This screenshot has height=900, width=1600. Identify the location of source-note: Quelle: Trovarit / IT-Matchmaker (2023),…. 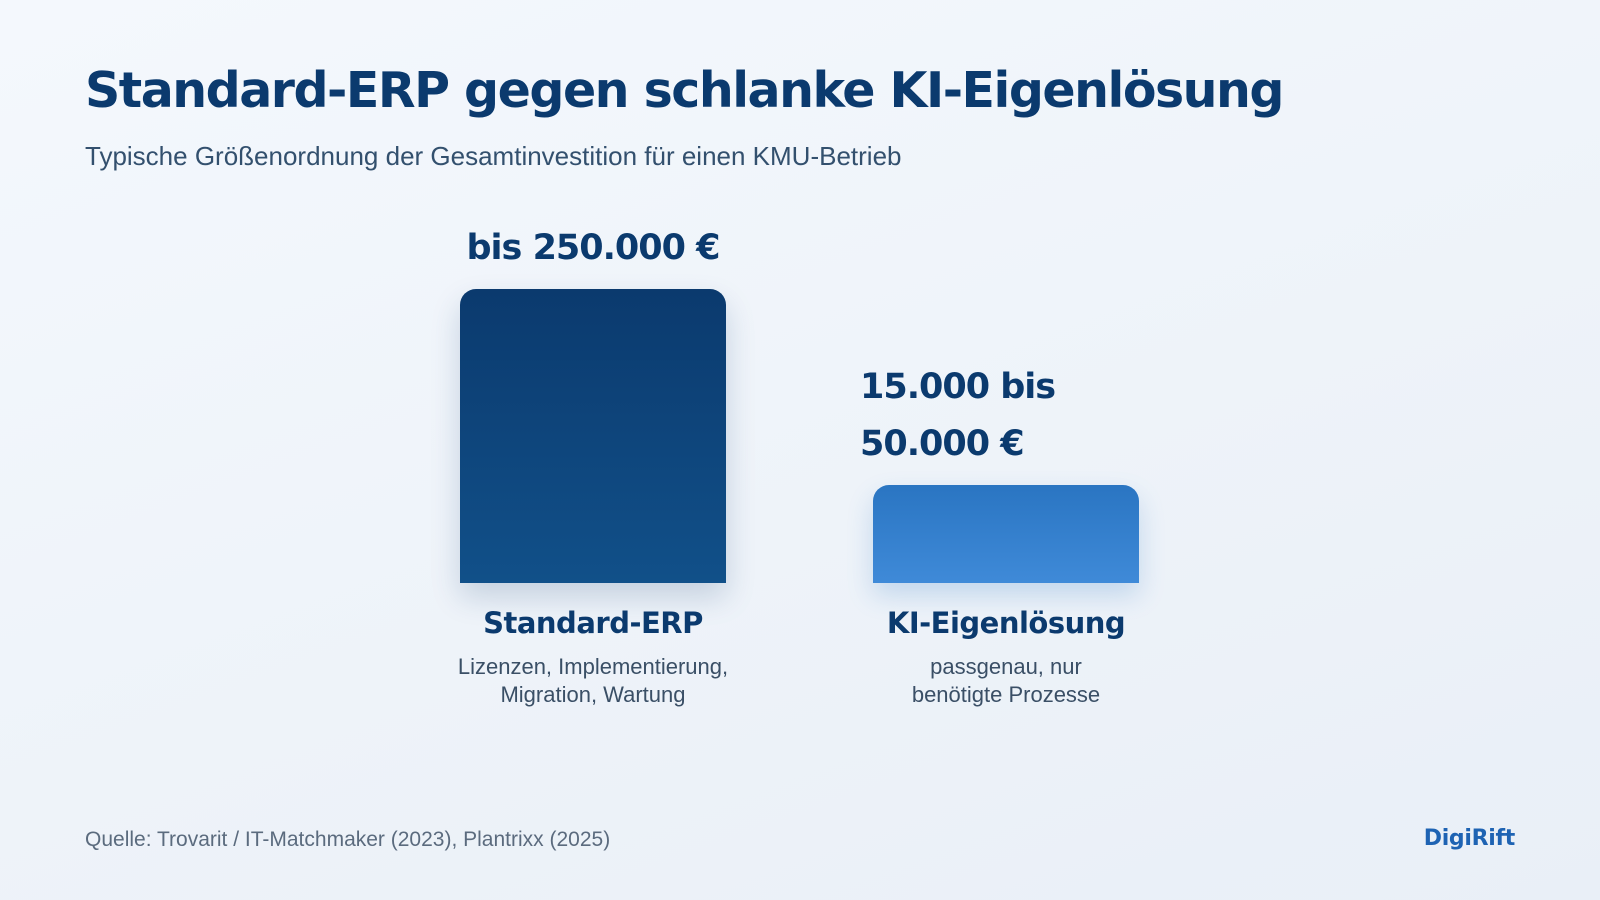
(348, 839).